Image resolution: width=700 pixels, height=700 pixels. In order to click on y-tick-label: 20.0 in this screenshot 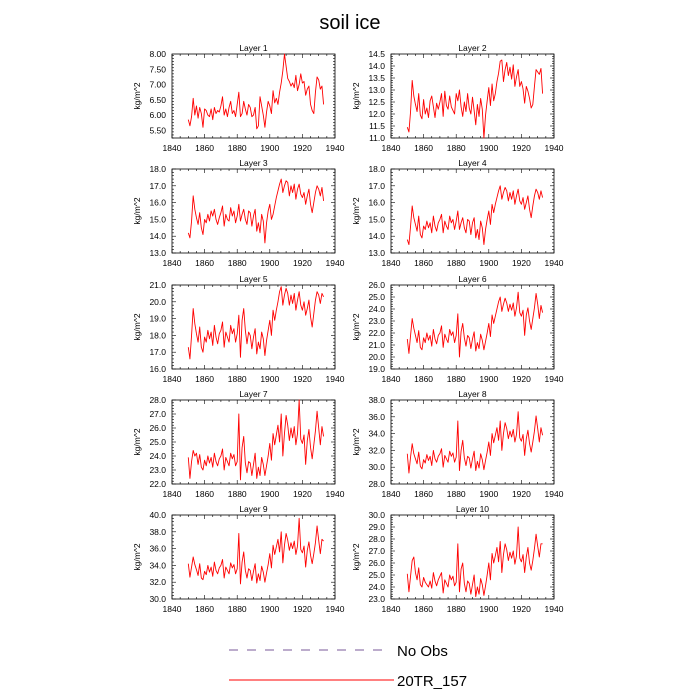, I will do `click(157, 302)`.